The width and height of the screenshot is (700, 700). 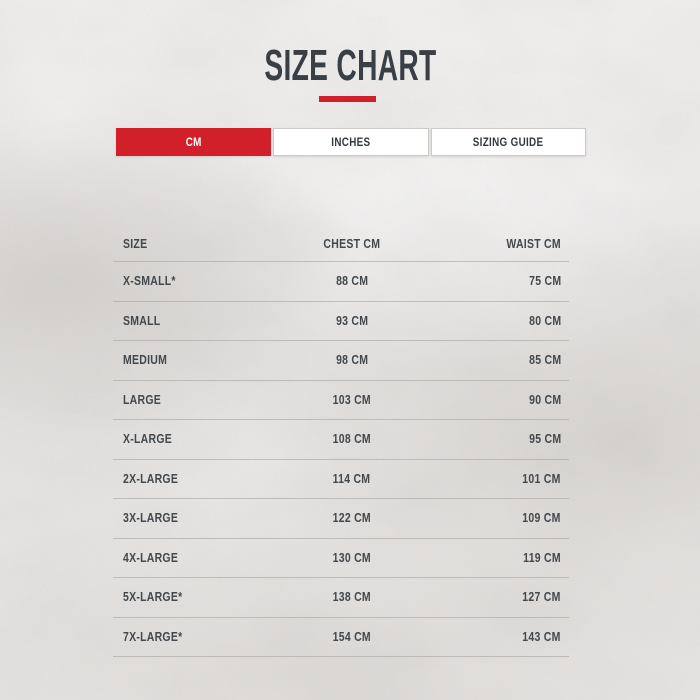 I want to click on size-table-row: 3X-LARGE 122 CM 109 CM, so click(x=341, y=519).